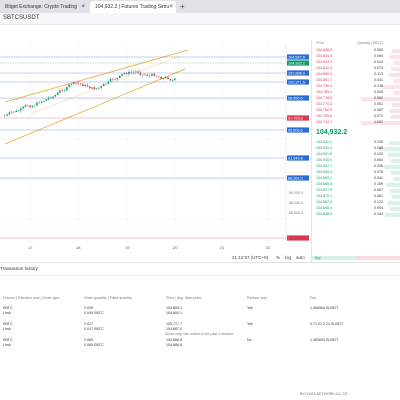 This screenshot has height=400, width=400. What do you see at coordinates (356, 117) in the screenshot?
I see `order-book-row: 104,755.6 0.071` at bounding box center [356, 117].